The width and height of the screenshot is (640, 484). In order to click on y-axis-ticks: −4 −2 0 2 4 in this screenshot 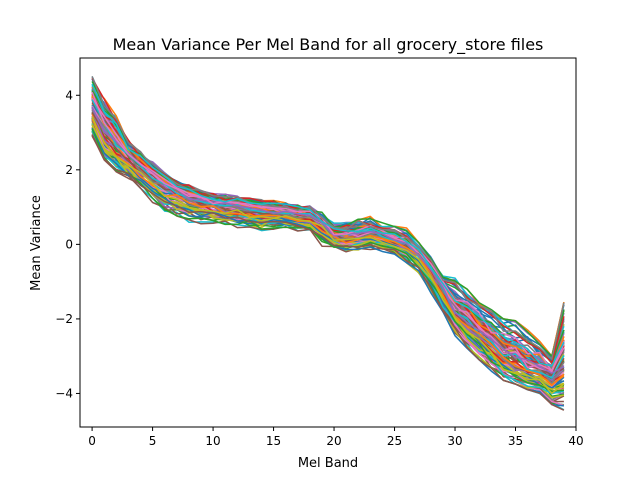, I will do `click(67, 244)`.